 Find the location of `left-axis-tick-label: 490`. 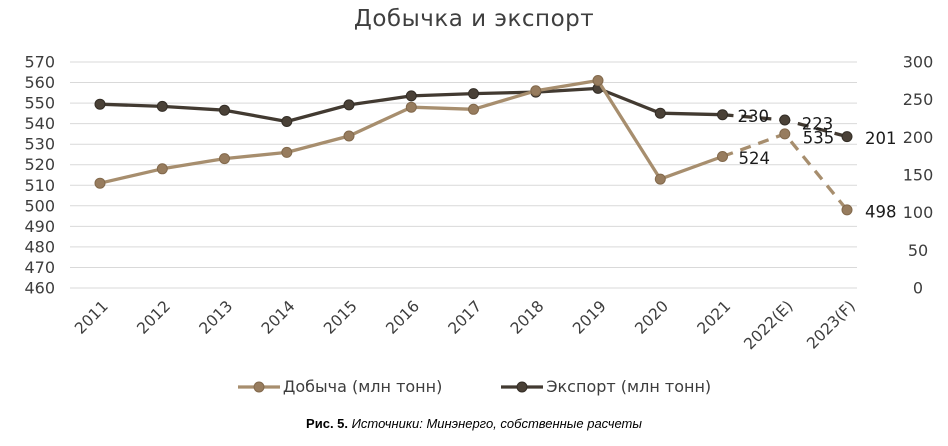

left-axis-tick-label: 490 is located at coordinates (39, 226).